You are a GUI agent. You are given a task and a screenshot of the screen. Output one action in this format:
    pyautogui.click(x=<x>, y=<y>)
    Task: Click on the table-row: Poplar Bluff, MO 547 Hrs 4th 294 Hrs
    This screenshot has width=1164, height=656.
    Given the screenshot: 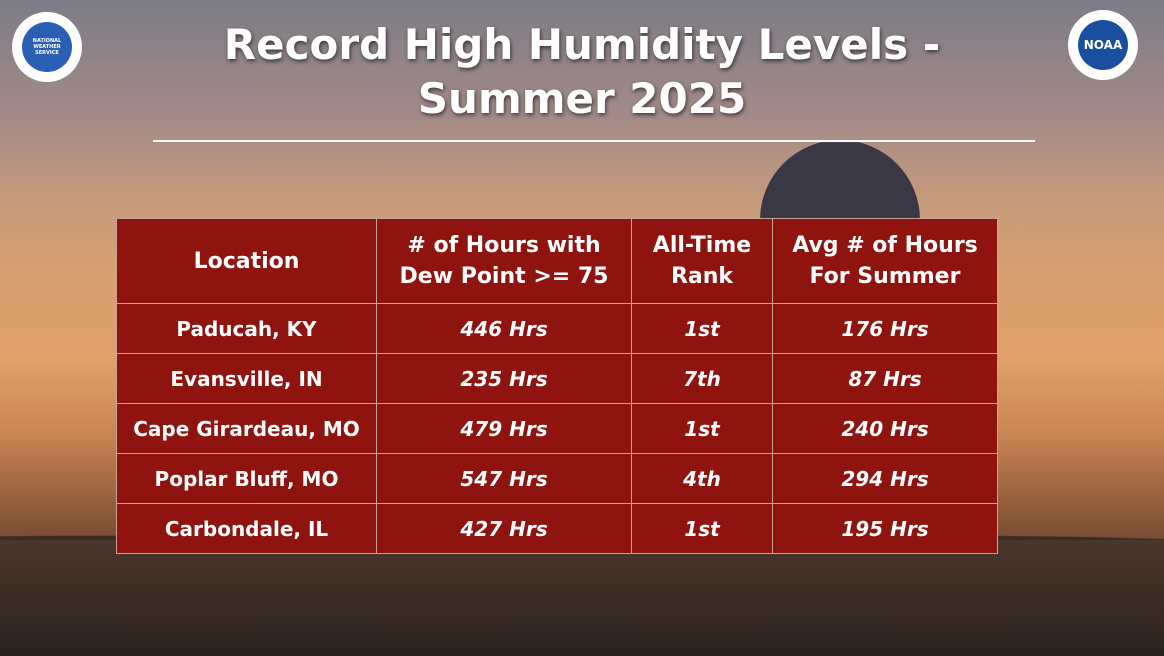 What is the action you would take?
    pyautogui.click(x=557, y=478)
    